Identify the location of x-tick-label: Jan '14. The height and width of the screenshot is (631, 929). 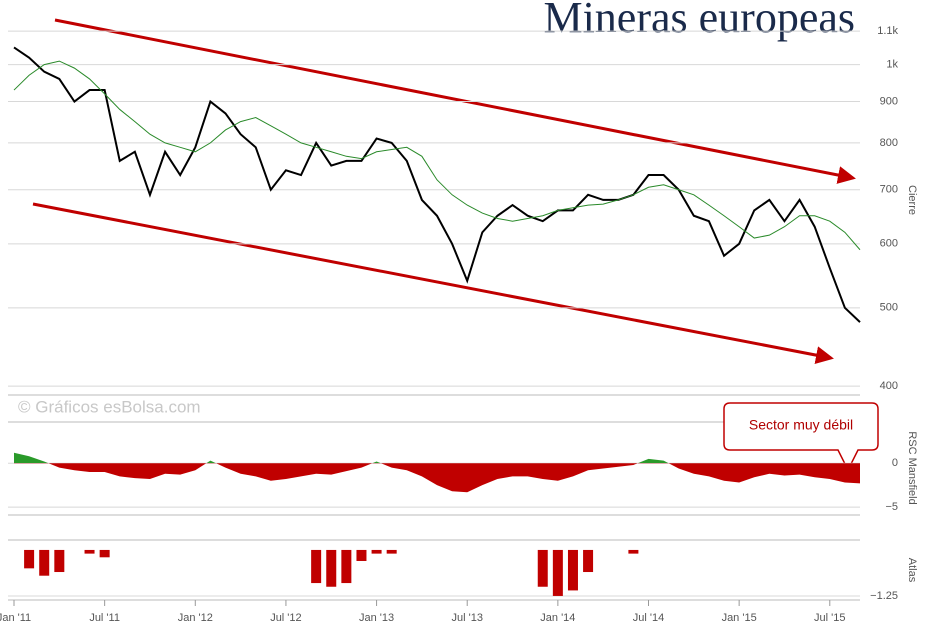
(557, 618).